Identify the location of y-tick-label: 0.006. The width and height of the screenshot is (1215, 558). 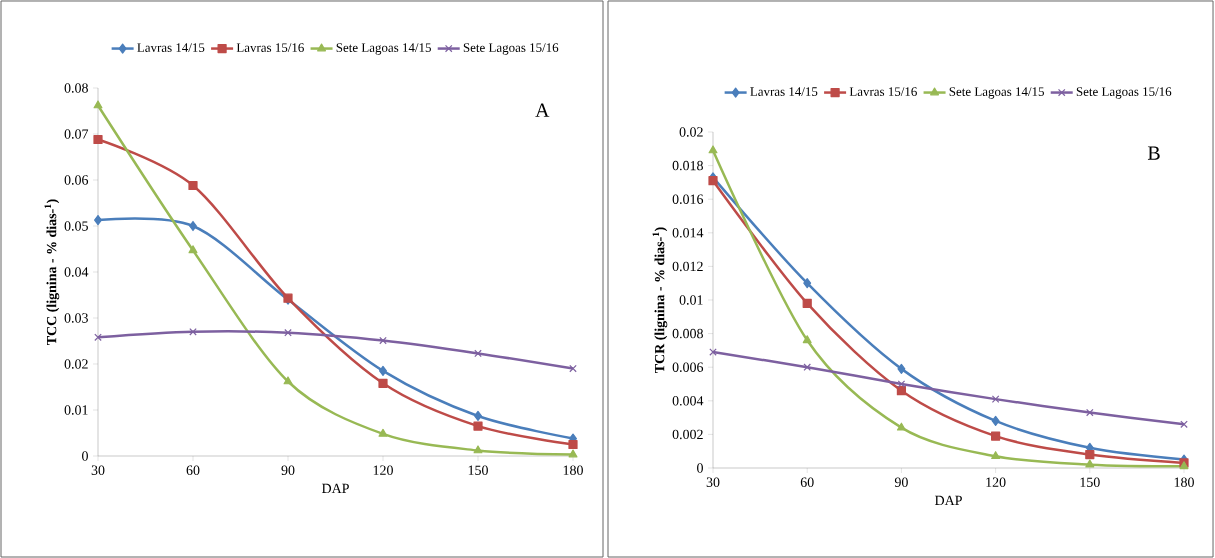
(688, 367).